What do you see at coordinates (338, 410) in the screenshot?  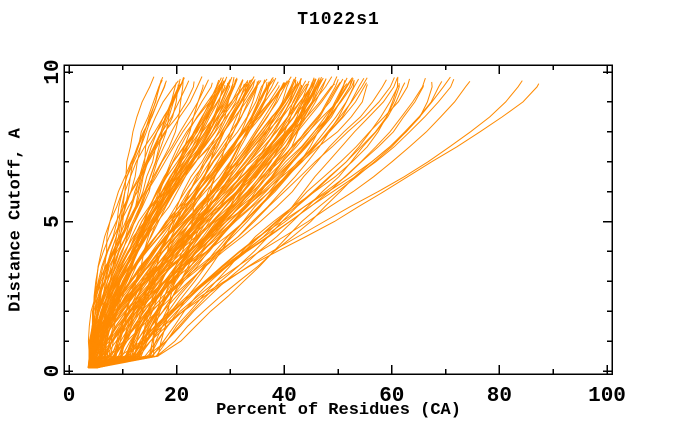 I see `x-axis-label: Percent of Residues (CA)` at bounding box center [338, 410].